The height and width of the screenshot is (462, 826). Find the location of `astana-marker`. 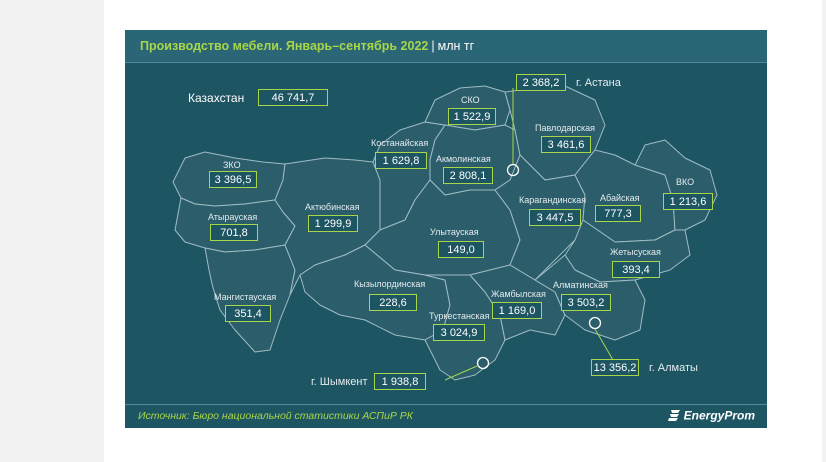

astana-marker is located at coordinates (513, 170).